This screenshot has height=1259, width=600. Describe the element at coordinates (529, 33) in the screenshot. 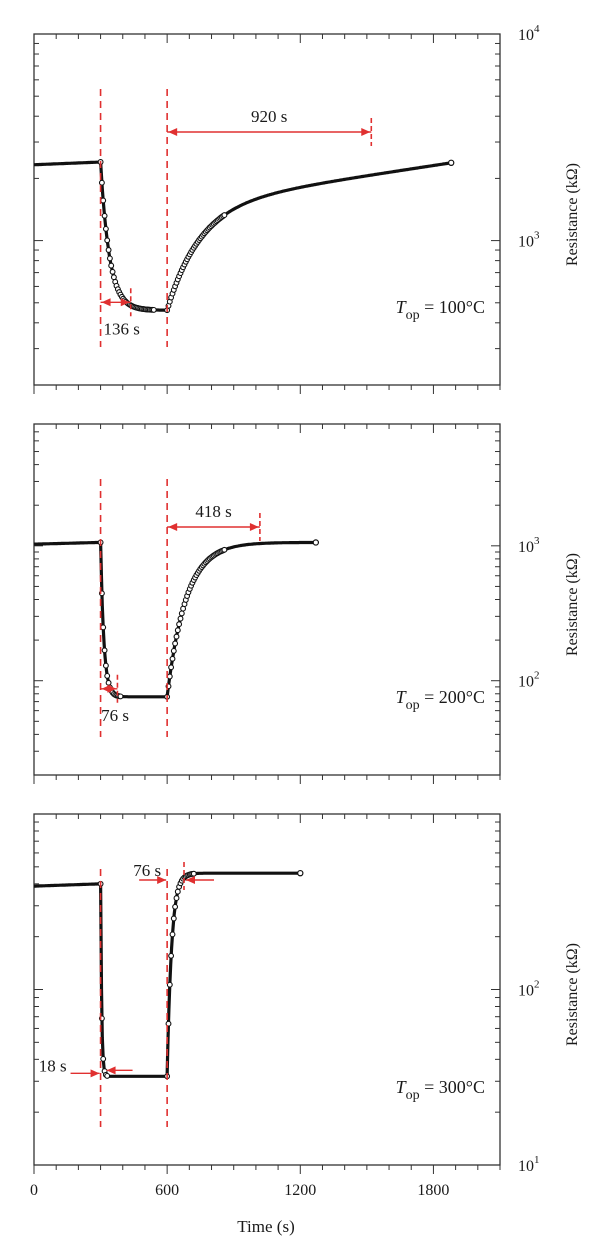

I see `y-tick-label: 10⁴` at that location.